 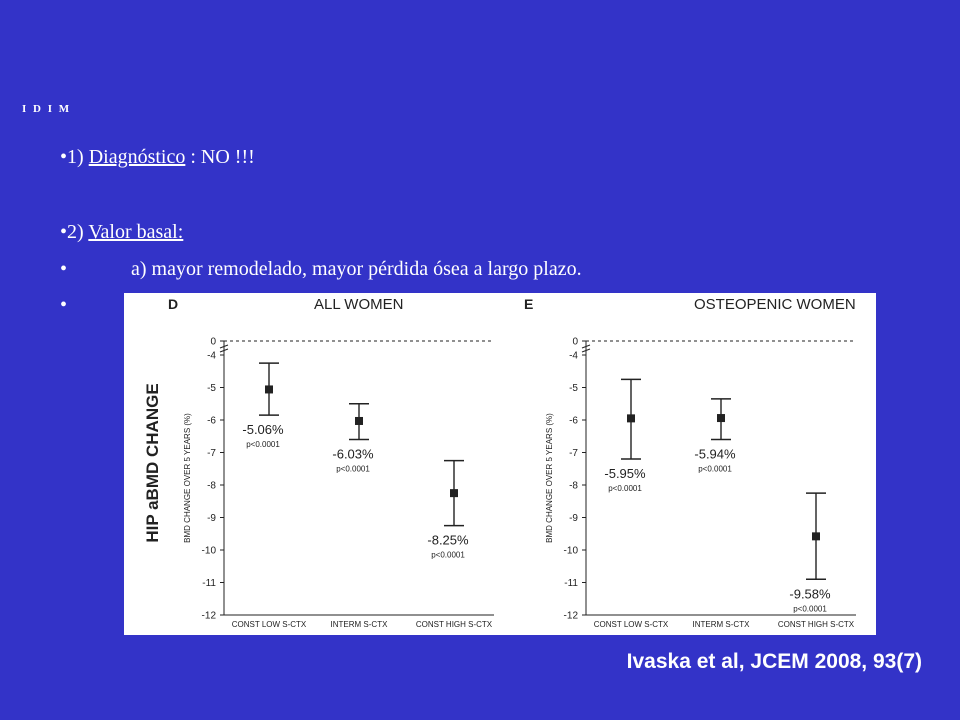 I want to click on value-label: -6.03%, so click(x=353, y=454).